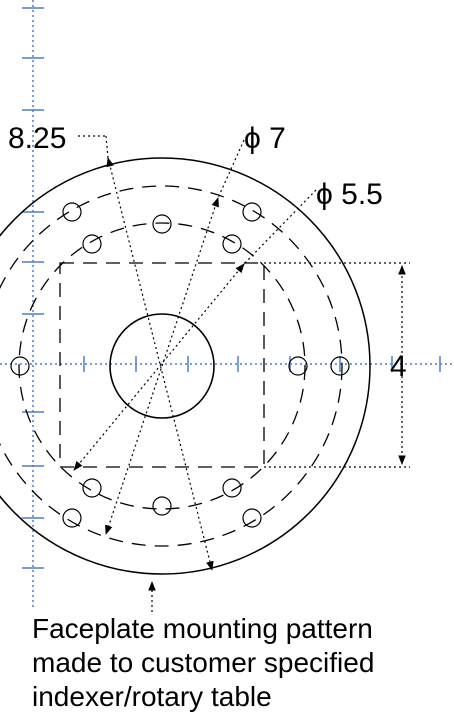 The width and height of the screenshot is (454, 723). Describe the element at coordinates (227, 364) in the screenshot. I see `horizontal-centerline` at that location.